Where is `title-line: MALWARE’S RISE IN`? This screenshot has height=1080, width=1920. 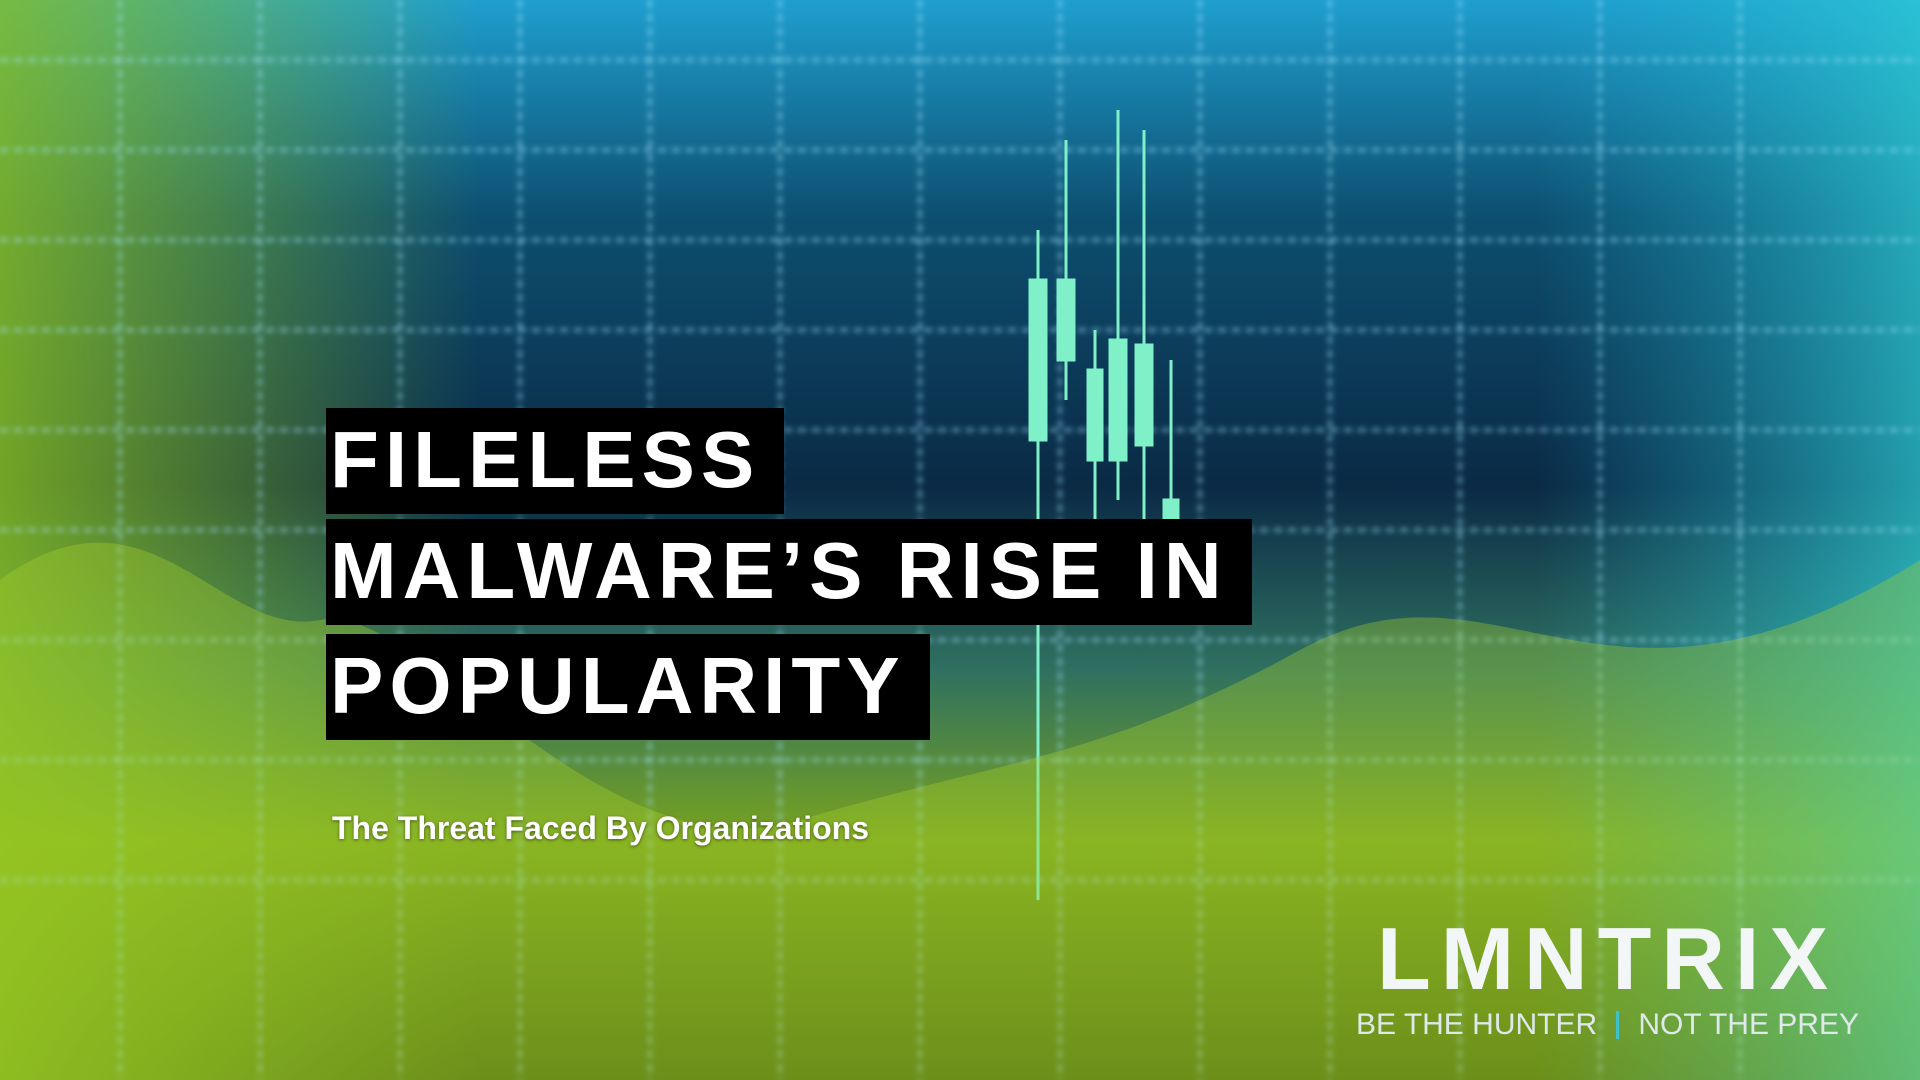
title-line: MALWARE’S RISE IN is located at coordinates (789, 572).